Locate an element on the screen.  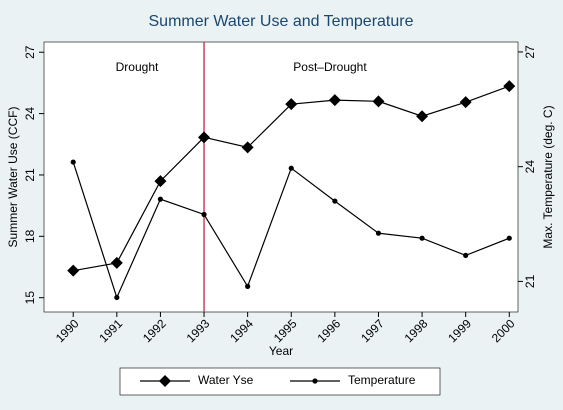
legend-label: Temperature is located at coordinates (382, 380).